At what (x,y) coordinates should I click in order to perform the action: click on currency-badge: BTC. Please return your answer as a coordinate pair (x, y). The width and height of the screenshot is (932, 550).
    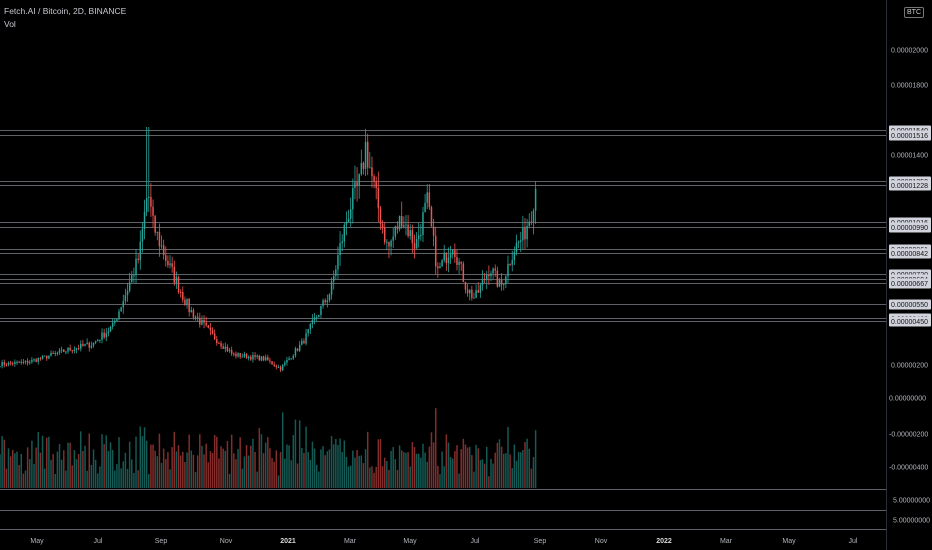
    Looking at the image, I should click on (914, 12).